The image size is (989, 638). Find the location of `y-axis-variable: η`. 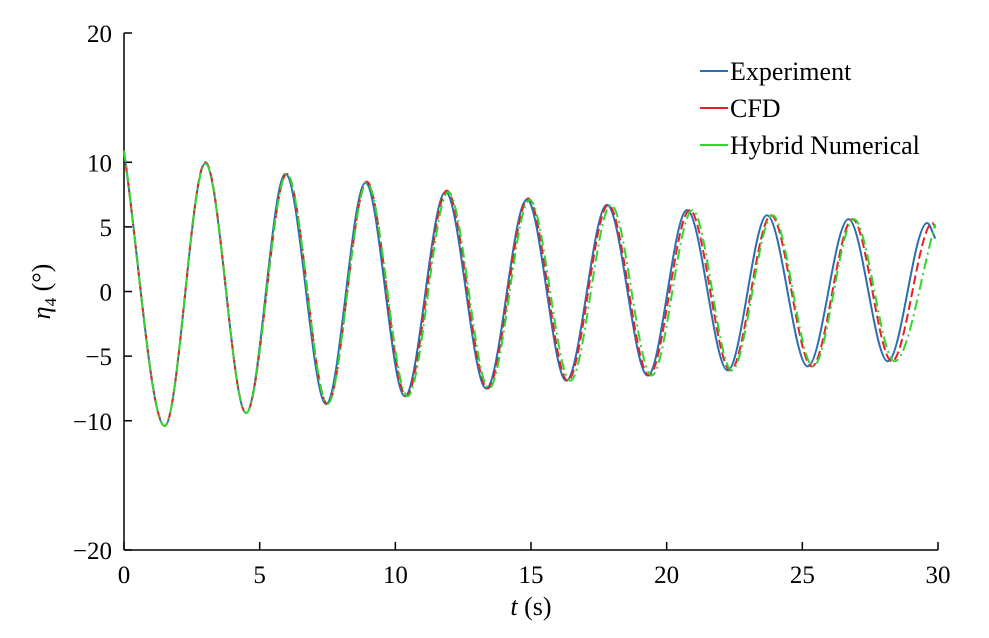

y-axis-variable: η is located at coordinates (41, 312).